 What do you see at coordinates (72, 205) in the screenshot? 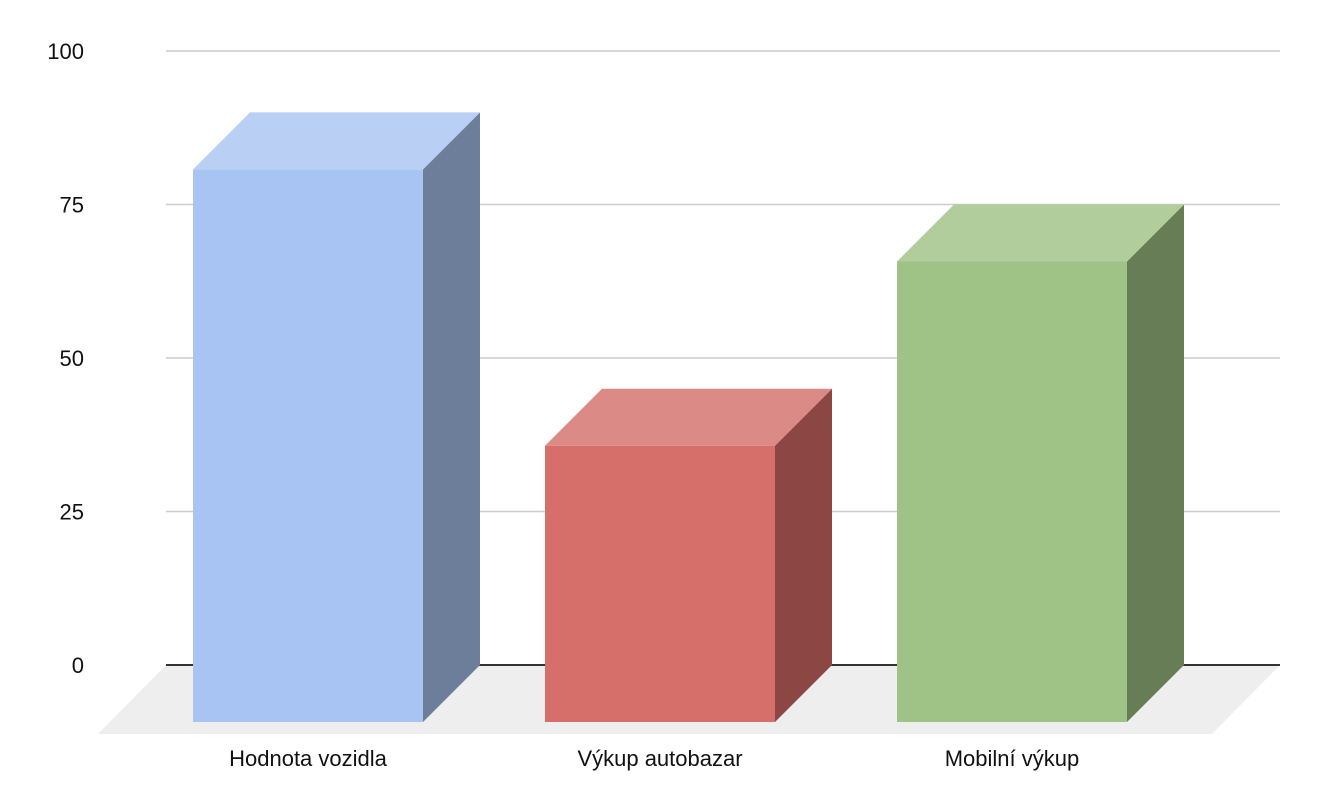
I see `y-tick-label: 75` at bounding box center [72, 205].